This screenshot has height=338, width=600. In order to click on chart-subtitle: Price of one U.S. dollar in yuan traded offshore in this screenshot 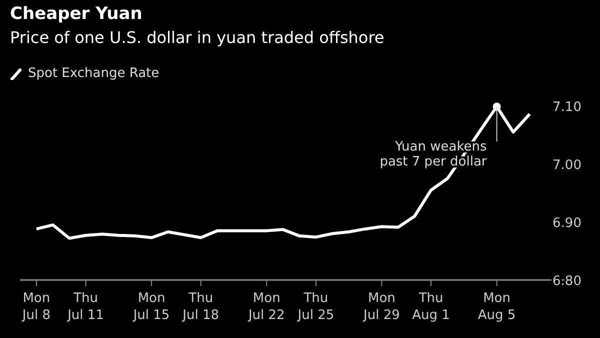, I will do `click(197, 37)`.